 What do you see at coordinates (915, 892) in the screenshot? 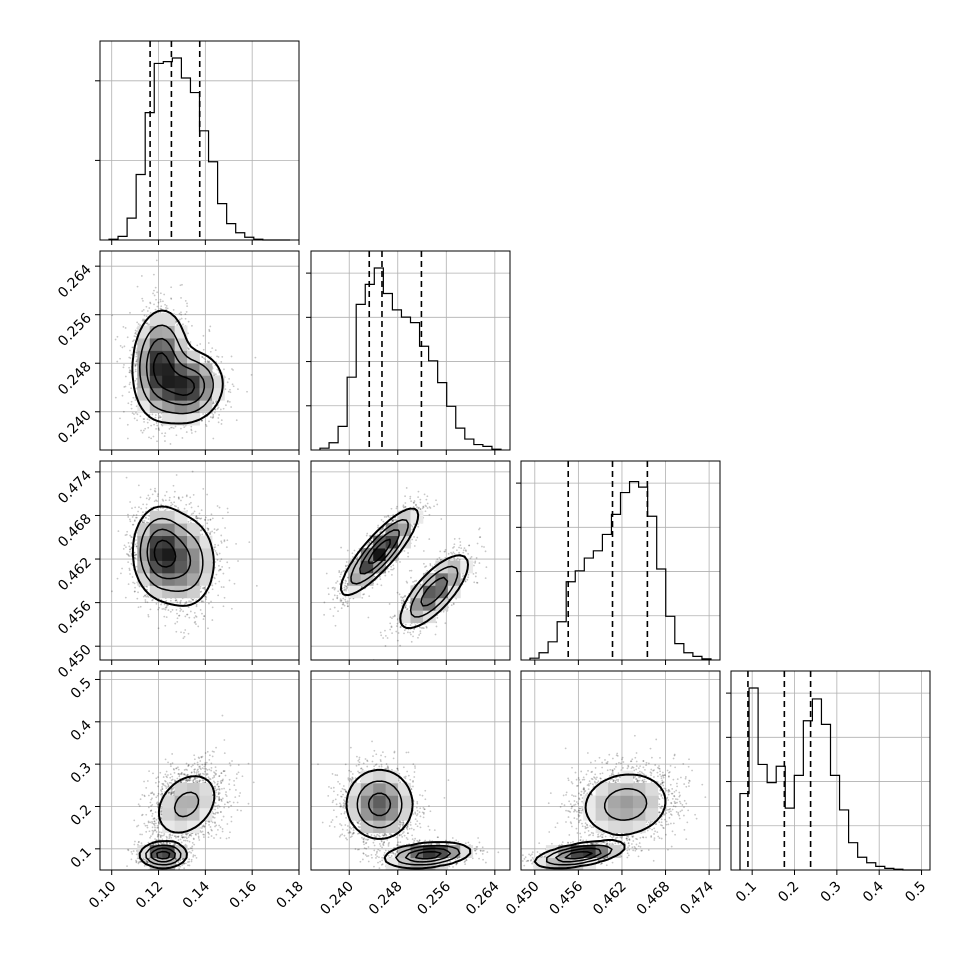
I see `x-tick-label: 0.5` at bounding box center [915, 892].